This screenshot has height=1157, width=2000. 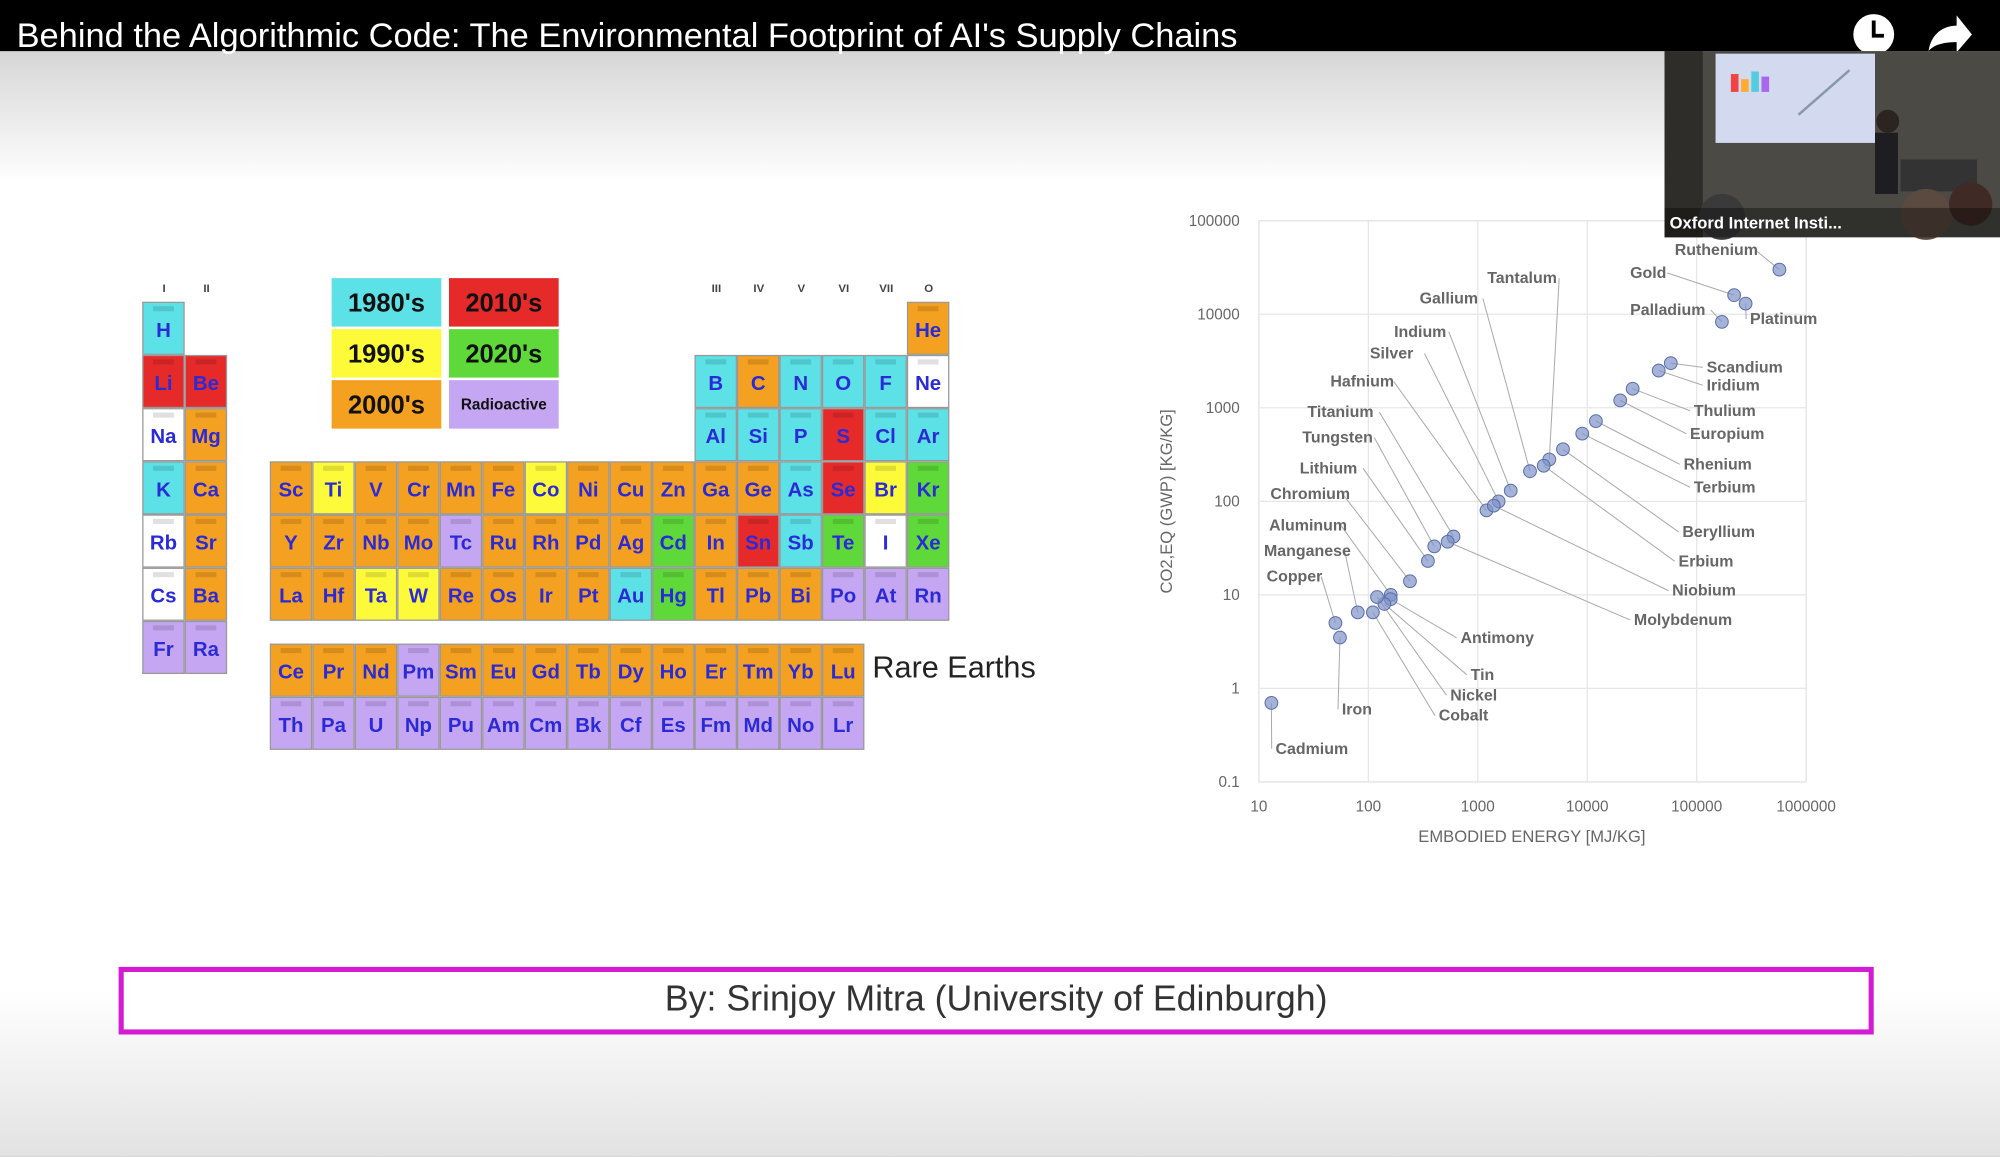 What do you see at coordinates (163, 544) in the screenshot?
I see `element-symbol: Rb` at bounding box center [163, 544].